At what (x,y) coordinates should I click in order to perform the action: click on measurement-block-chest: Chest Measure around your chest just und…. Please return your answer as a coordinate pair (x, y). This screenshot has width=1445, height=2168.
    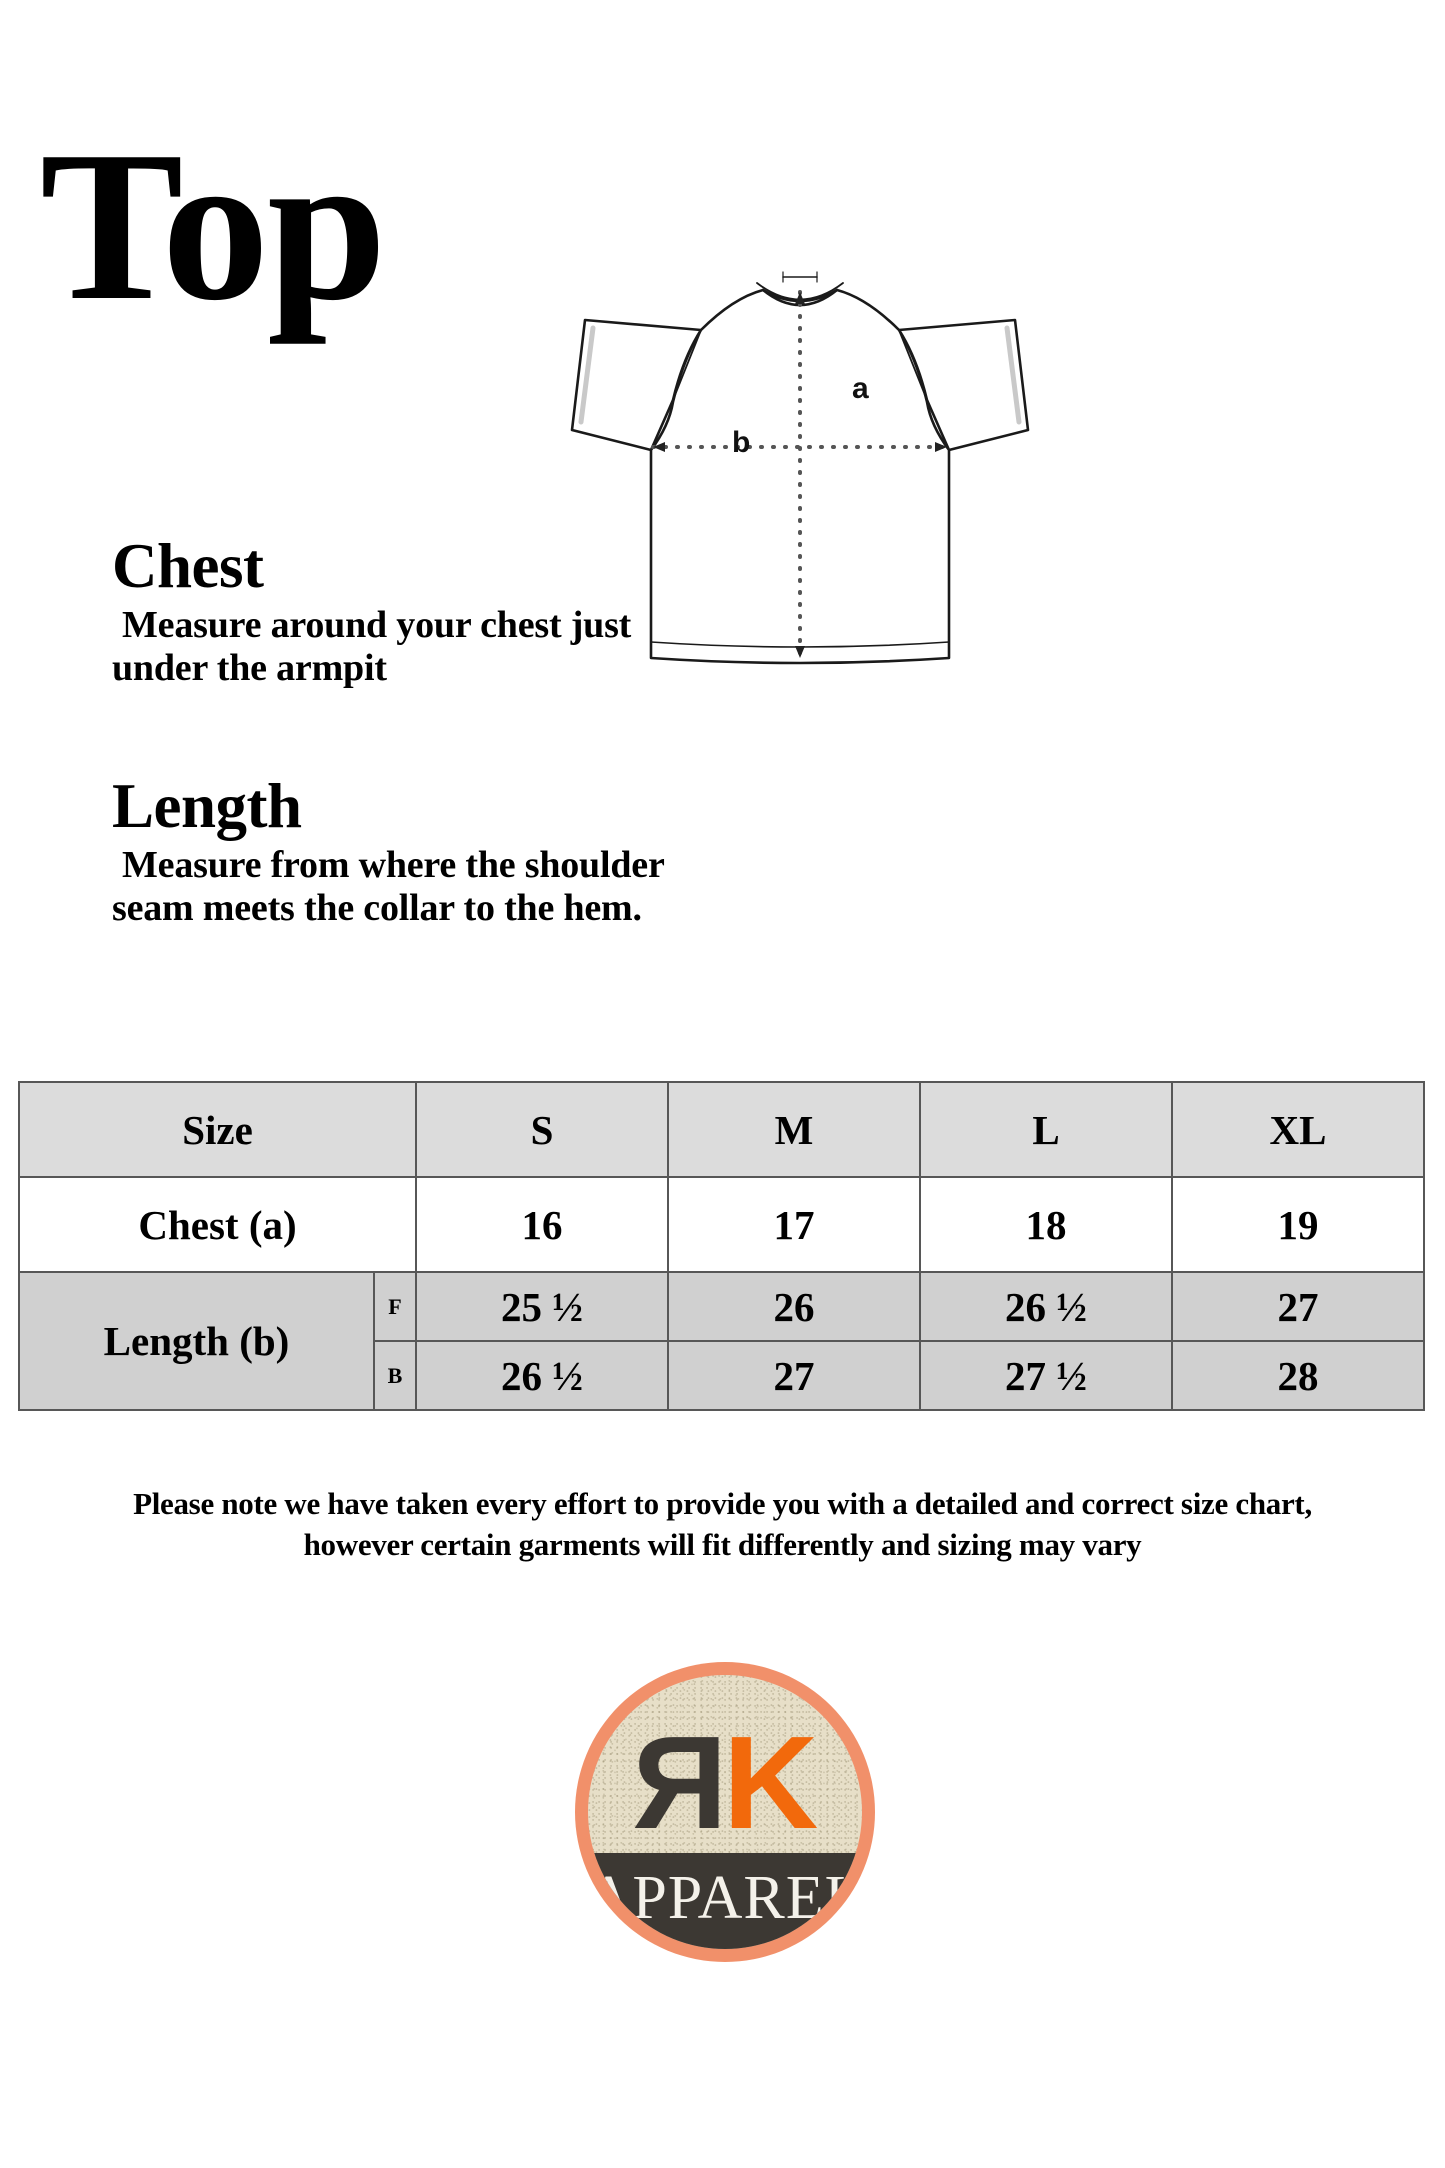
    Looking at the image, I should click on (371, 612).